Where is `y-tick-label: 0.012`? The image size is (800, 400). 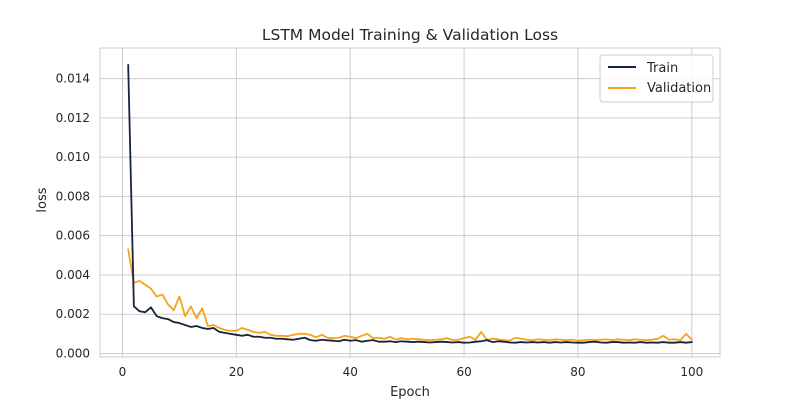 y-tick-label: 0.012 is located at coordinates (73, 118).